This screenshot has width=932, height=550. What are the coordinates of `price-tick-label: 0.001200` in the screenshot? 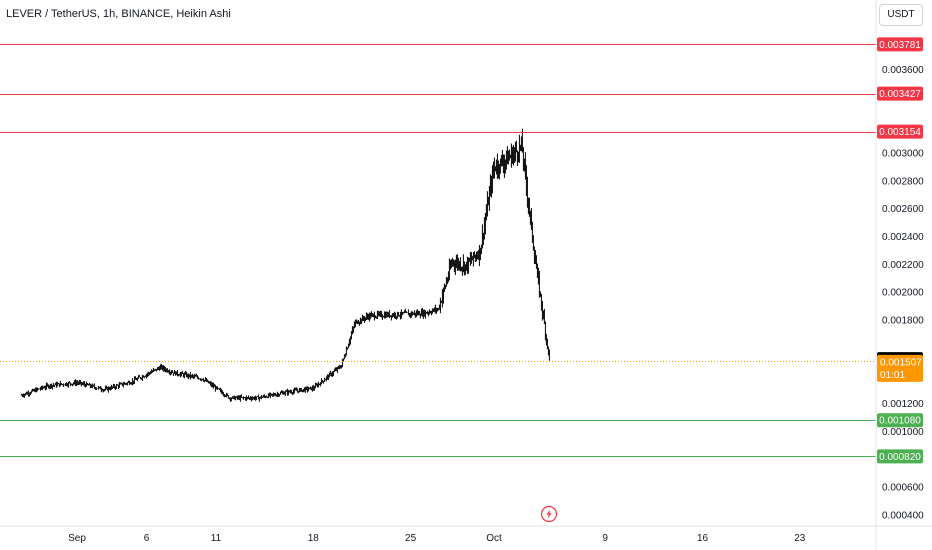 It's located at (903, 404).